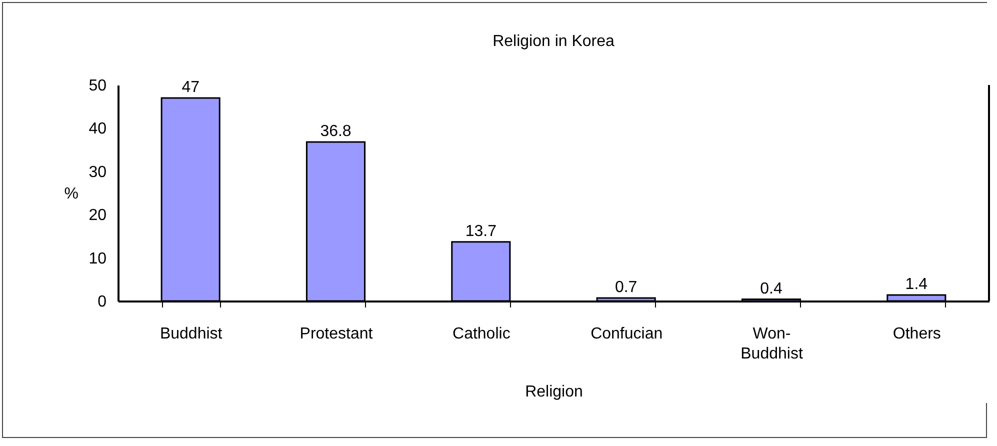 The height and width of the screenshot is (446, 997). I want to click on y-tick-label: 40, so click(97, 129).